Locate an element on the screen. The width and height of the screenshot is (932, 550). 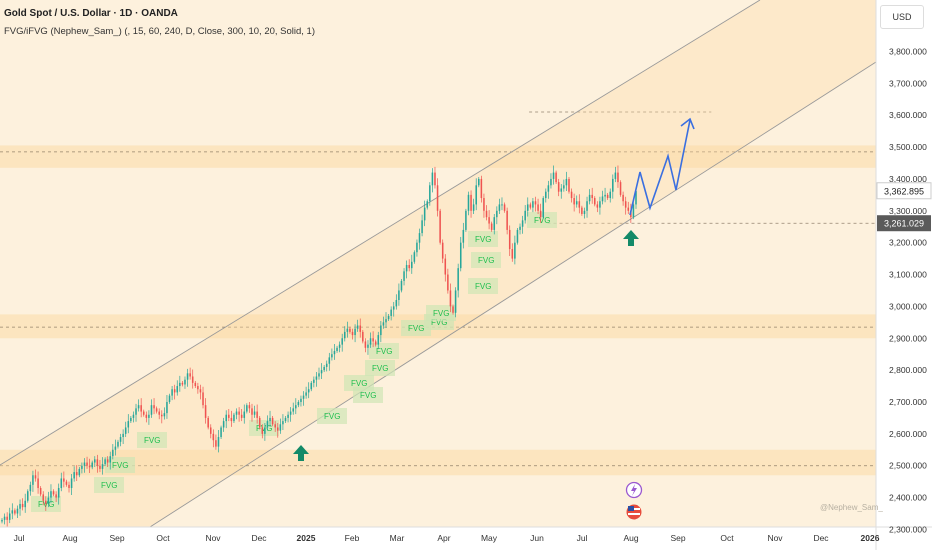
time-tick-label: Jun is located at coordinates (537, 538).